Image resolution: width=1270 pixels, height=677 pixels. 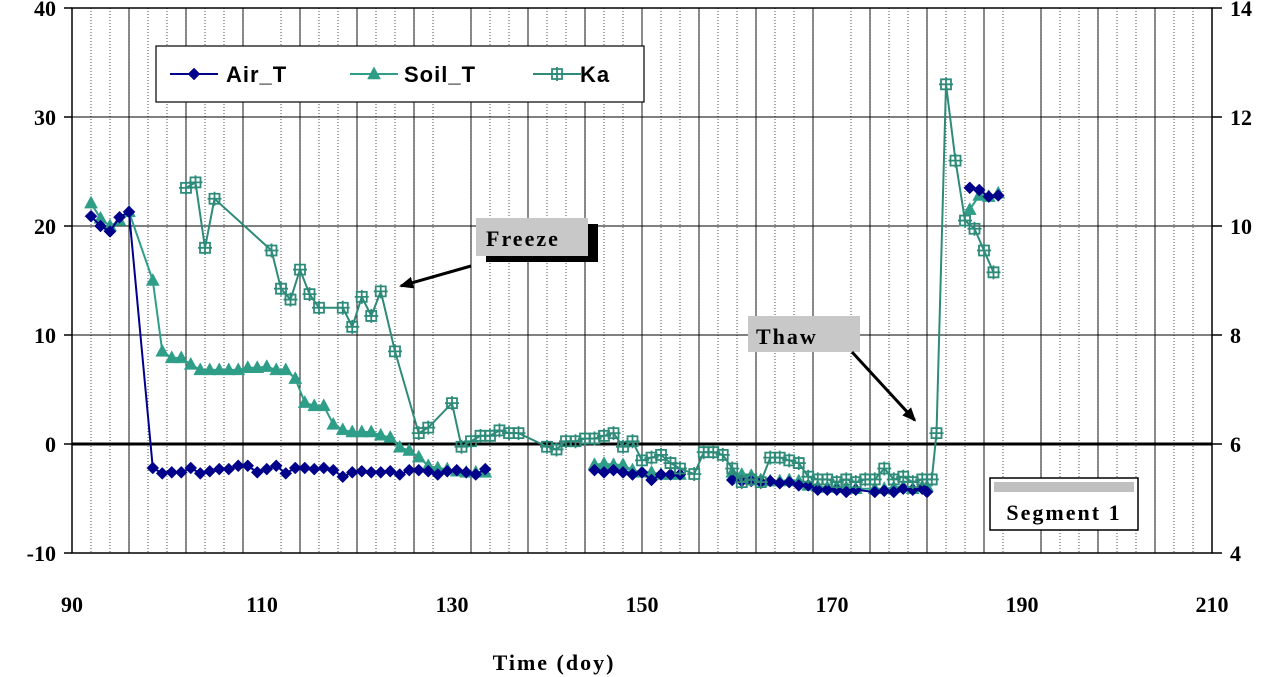 I want to click on right-tick-label: 4, so click(x=1235, y=553).